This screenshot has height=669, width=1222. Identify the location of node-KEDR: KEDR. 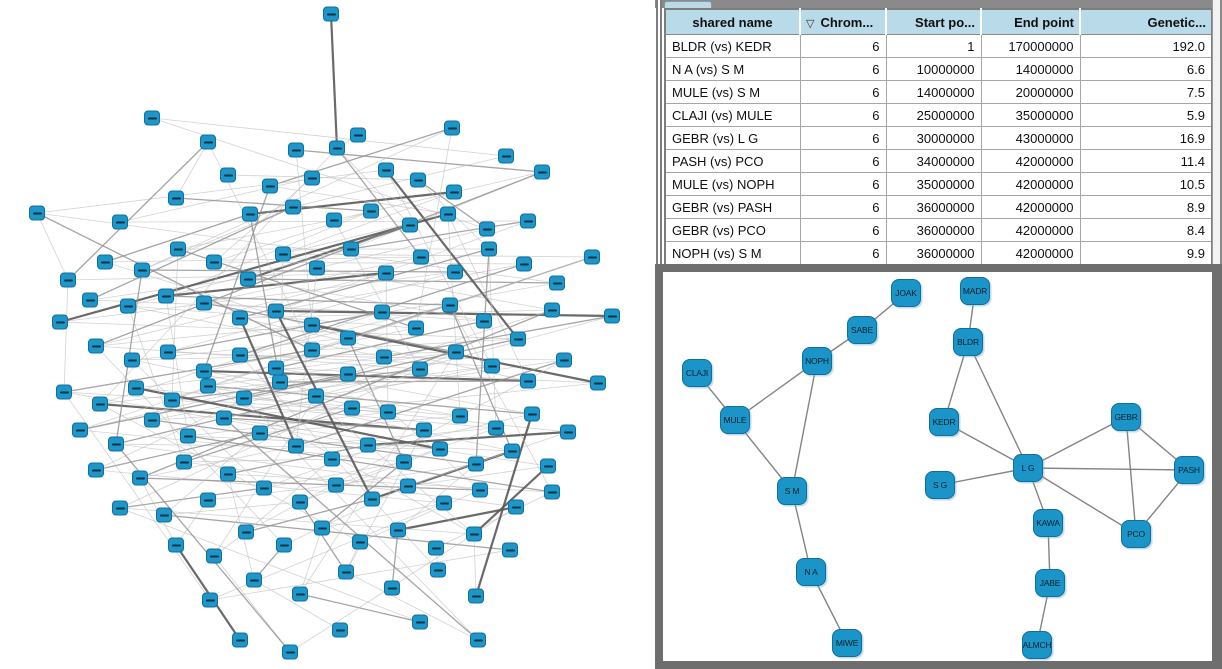
(944, 422).